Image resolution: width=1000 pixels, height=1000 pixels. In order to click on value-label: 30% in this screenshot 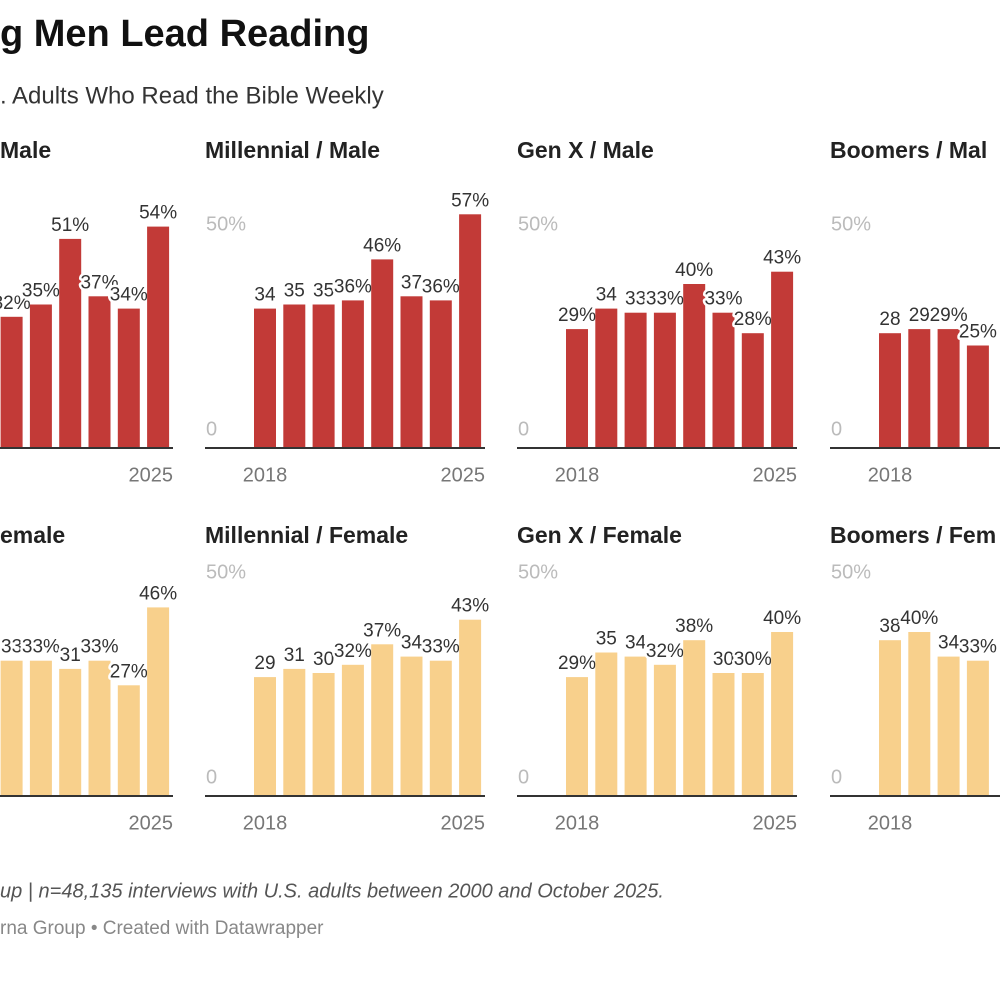, I will do `click(753, 659)`.